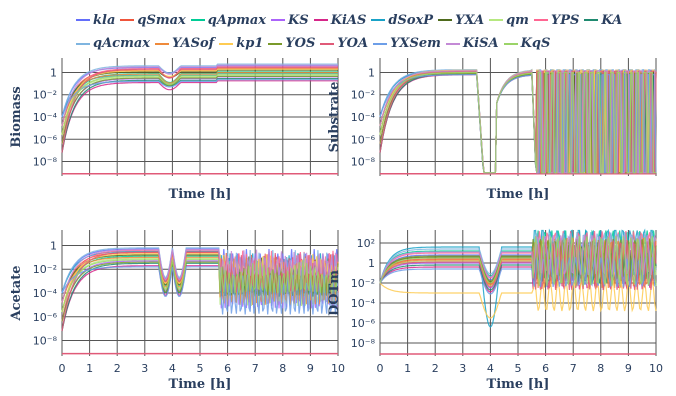 This screenshot has width=676, height=396. What do you see at coordinates (461, 20) in the screenshot?
I see `legend-item-YXA: YXA` at bounding box center [461, 20].